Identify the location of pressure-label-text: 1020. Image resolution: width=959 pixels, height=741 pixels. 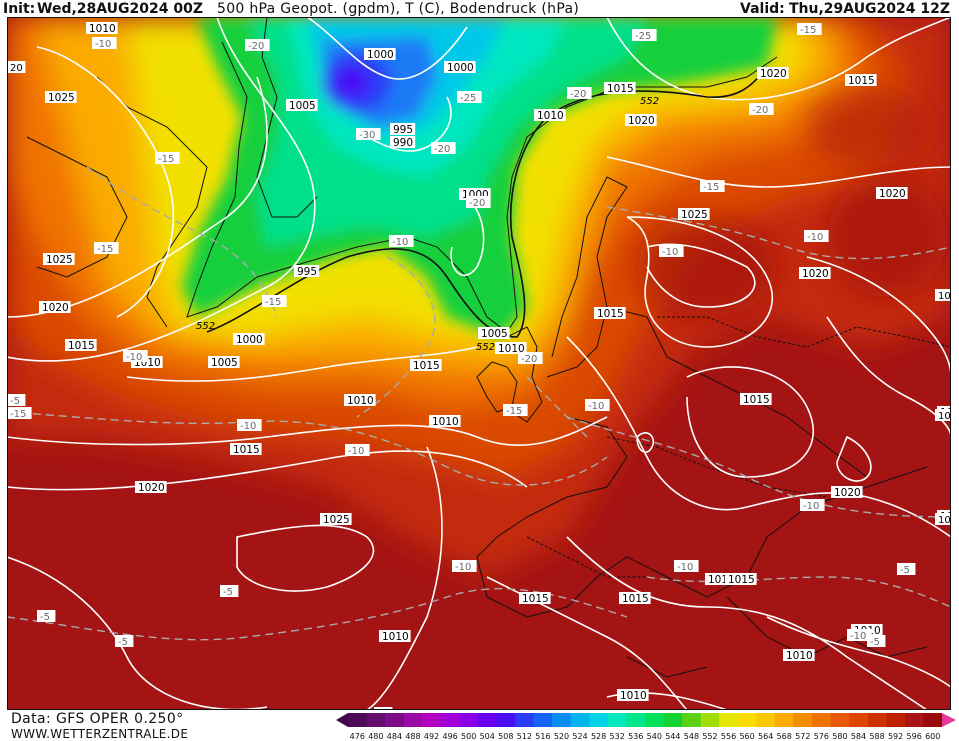
(151, 488).